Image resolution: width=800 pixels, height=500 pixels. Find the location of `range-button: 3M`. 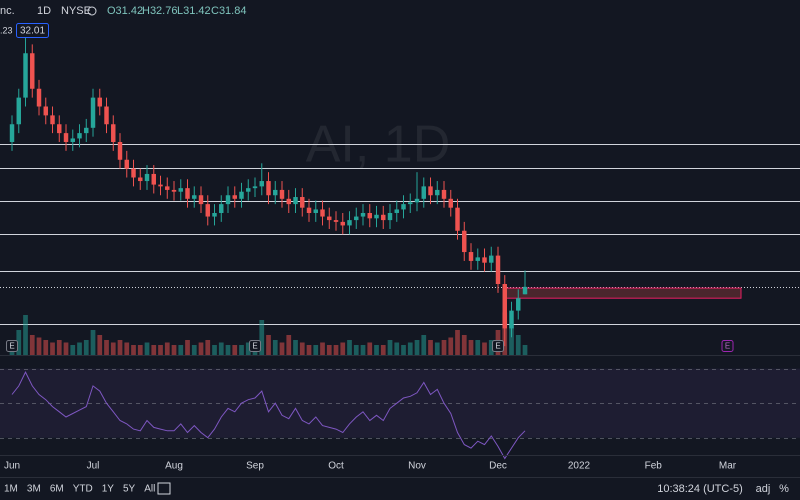

range-button: 3M is located at coordinates (34, 489).